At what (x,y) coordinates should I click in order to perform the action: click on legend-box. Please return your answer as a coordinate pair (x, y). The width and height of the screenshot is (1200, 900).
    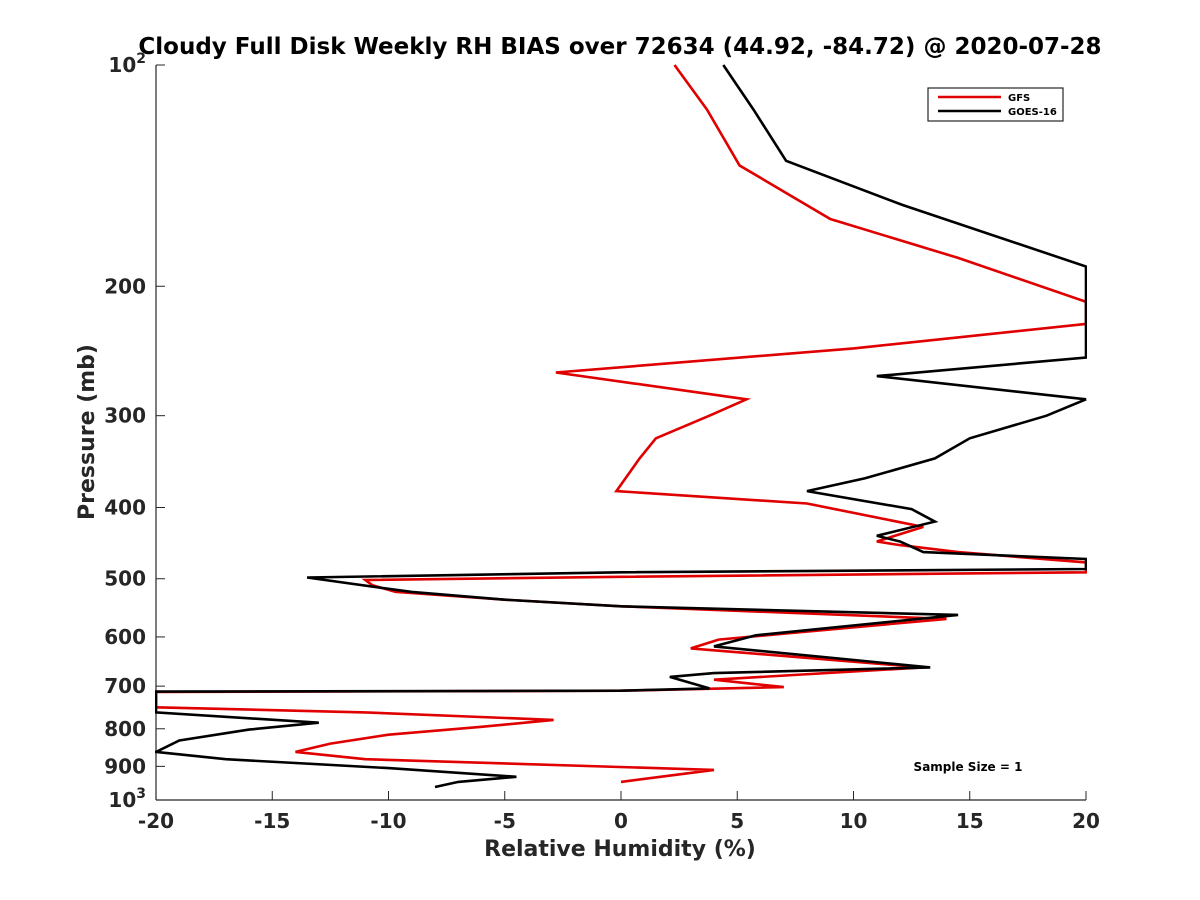
    Looking at the image, I should click on (995, 104).